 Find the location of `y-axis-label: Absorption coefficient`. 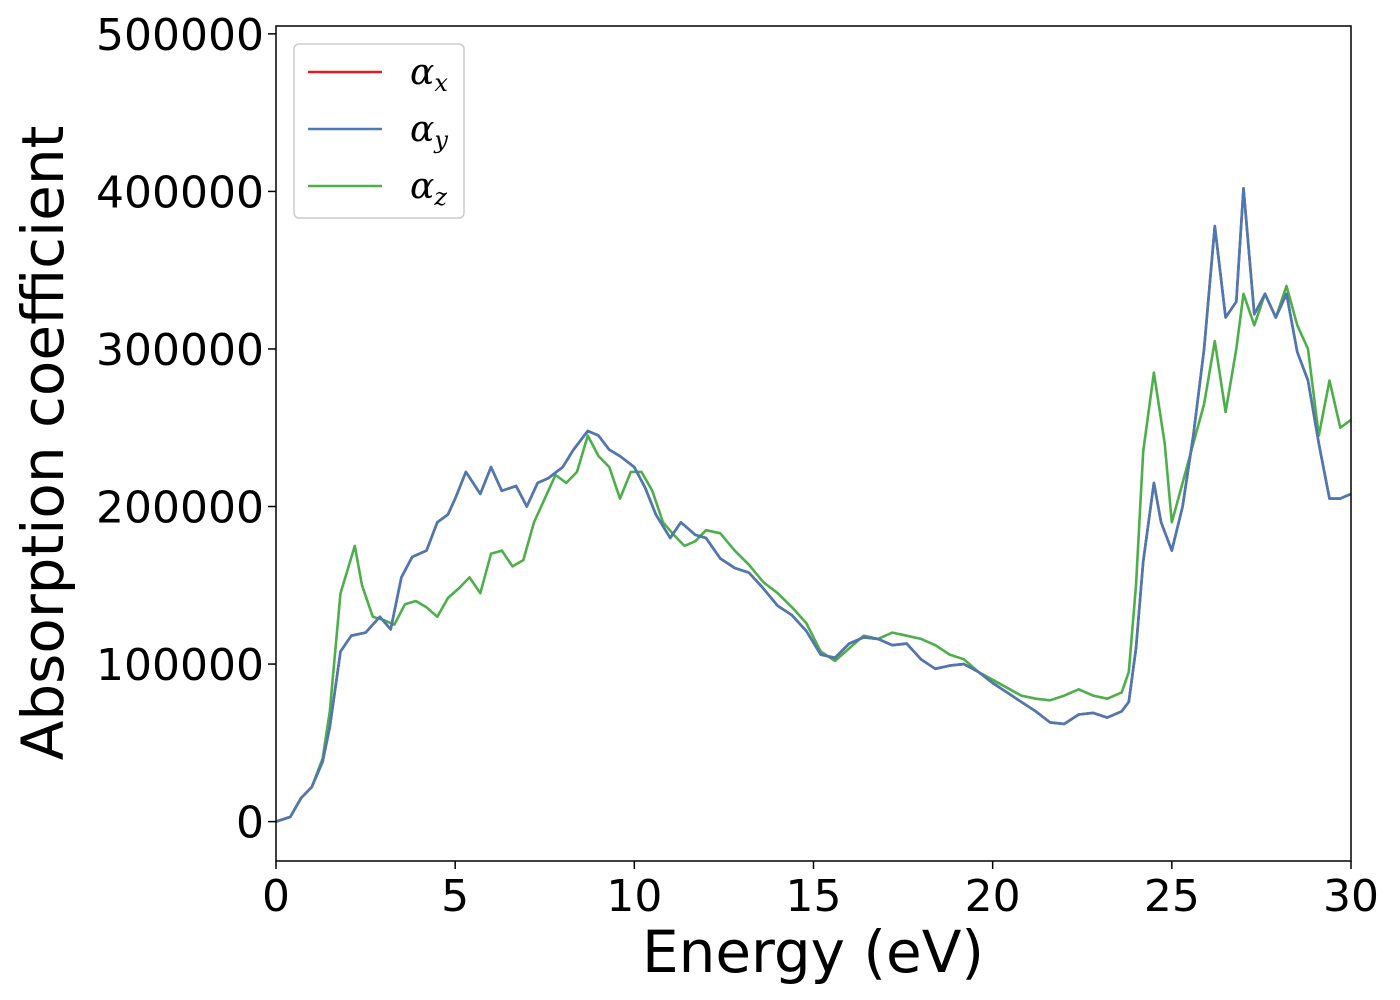

y-axis-label: Absorption coefficient is located at coordinates (43, 443).